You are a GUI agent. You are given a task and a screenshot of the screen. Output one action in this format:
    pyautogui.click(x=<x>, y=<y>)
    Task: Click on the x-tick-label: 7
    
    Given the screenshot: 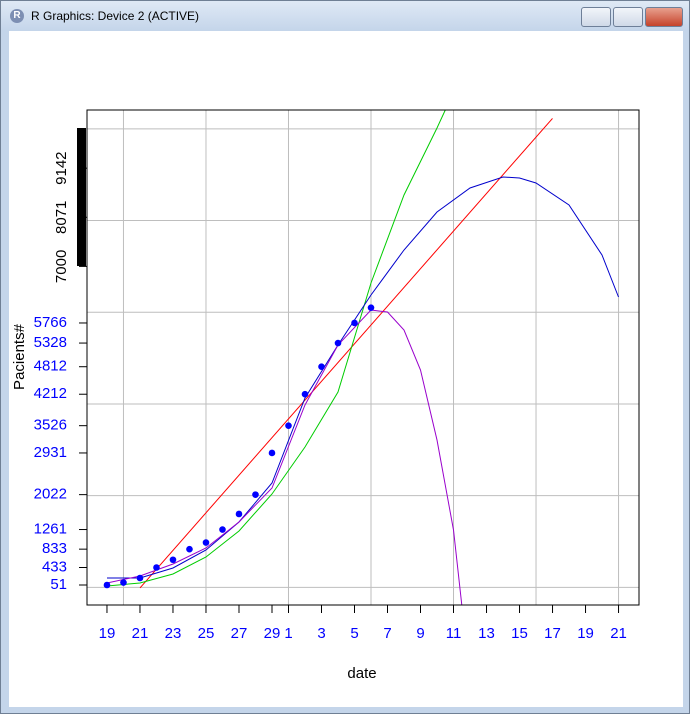 What is the action you would take?
    pyautogui.click(x=387, y=633)
    